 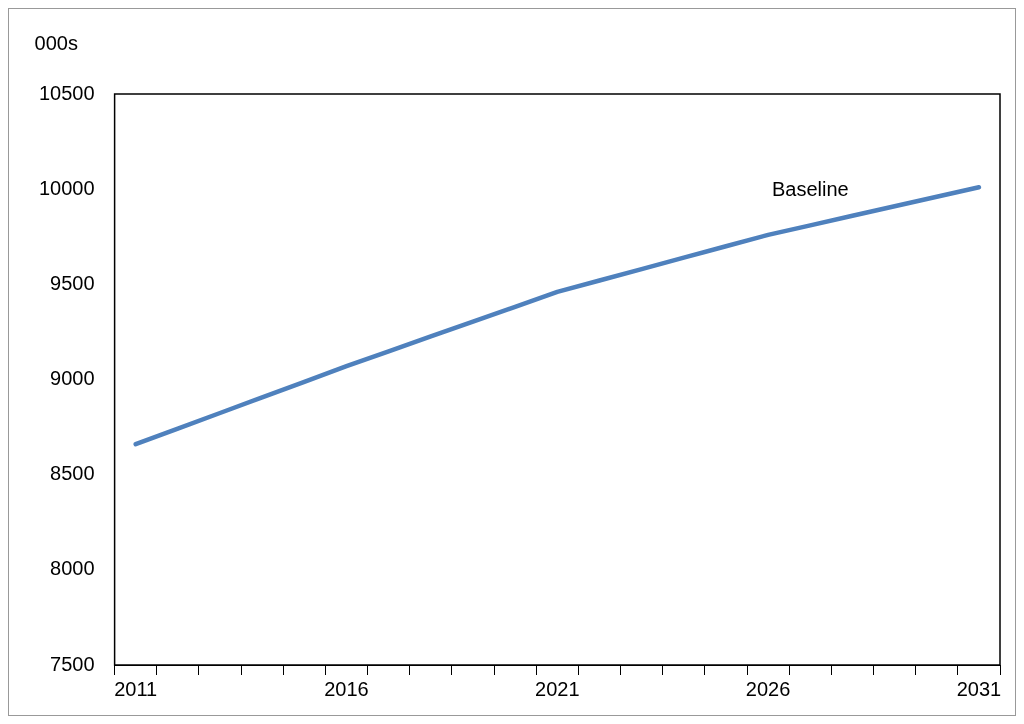 I want to click on y-tick-label: 10500, so click(x=66, y=92).